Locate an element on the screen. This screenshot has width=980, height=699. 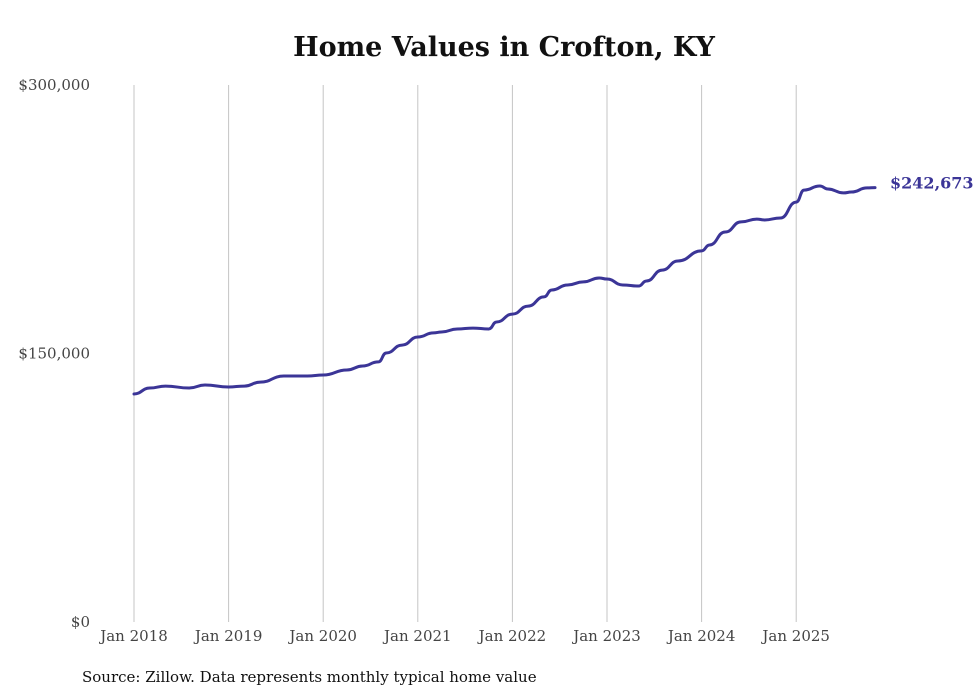
y-tick-label: $300,000 is located at coordinates (54, 85).